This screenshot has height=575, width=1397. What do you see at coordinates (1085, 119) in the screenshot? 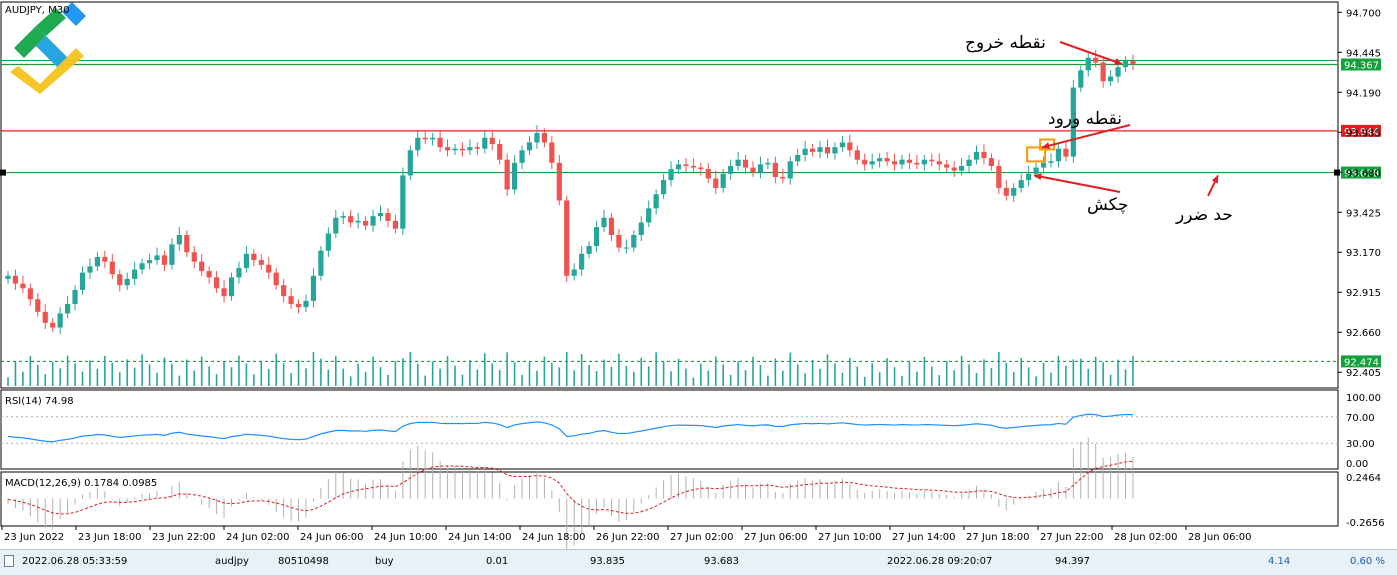
I see `entry-point-label: نقطه ورود` at bounding box center [1085, 119].